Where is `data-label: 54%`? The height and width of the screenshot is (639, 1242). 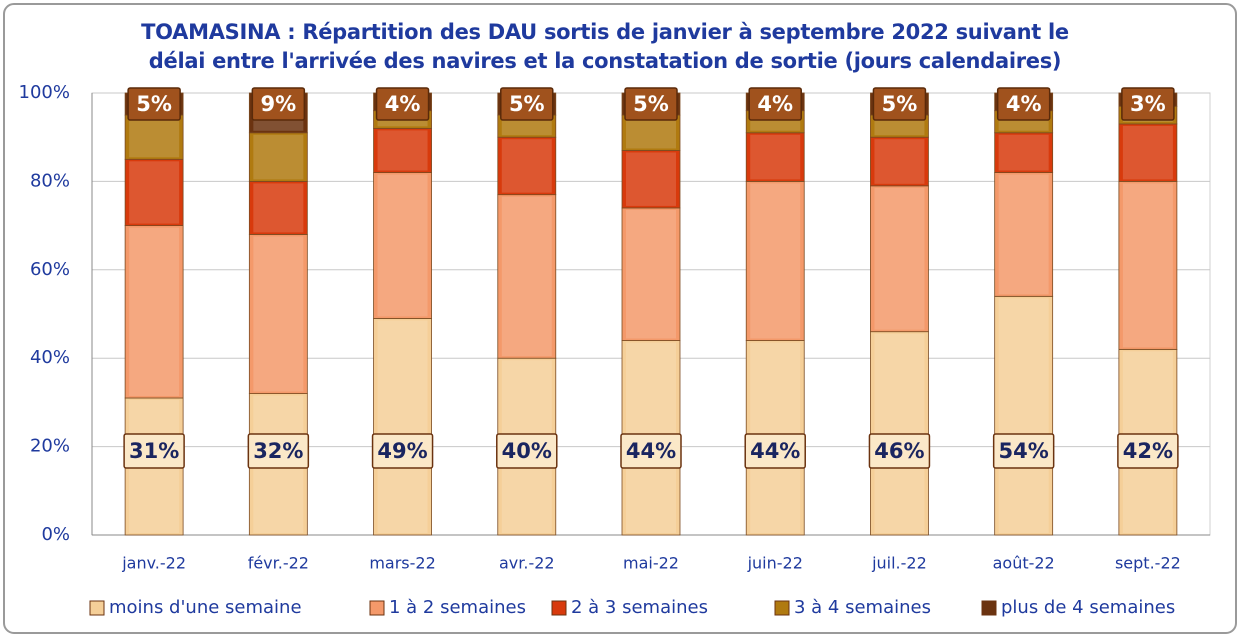
data-label: 54% is located at coordinates (1024, 451).